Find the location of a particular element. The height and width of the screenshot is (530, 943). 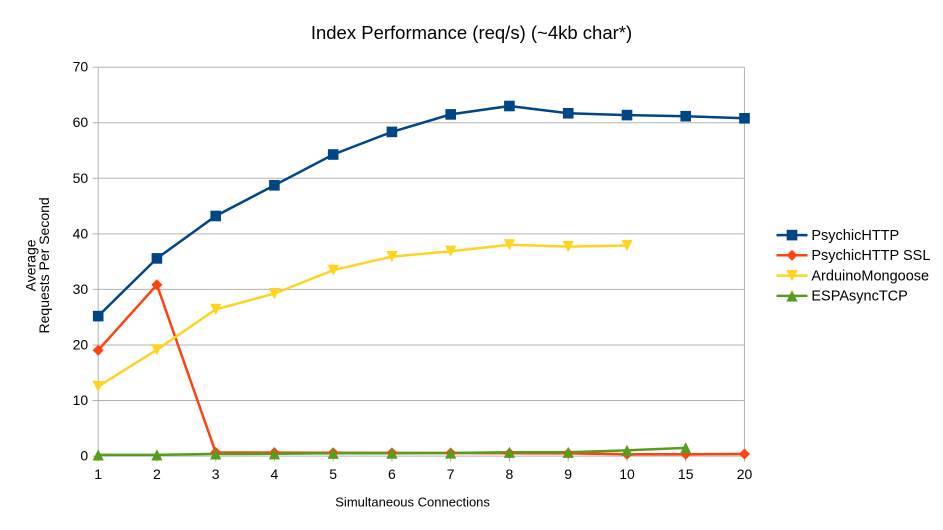

svg-text: 3 is located at coordinates (216, 474).